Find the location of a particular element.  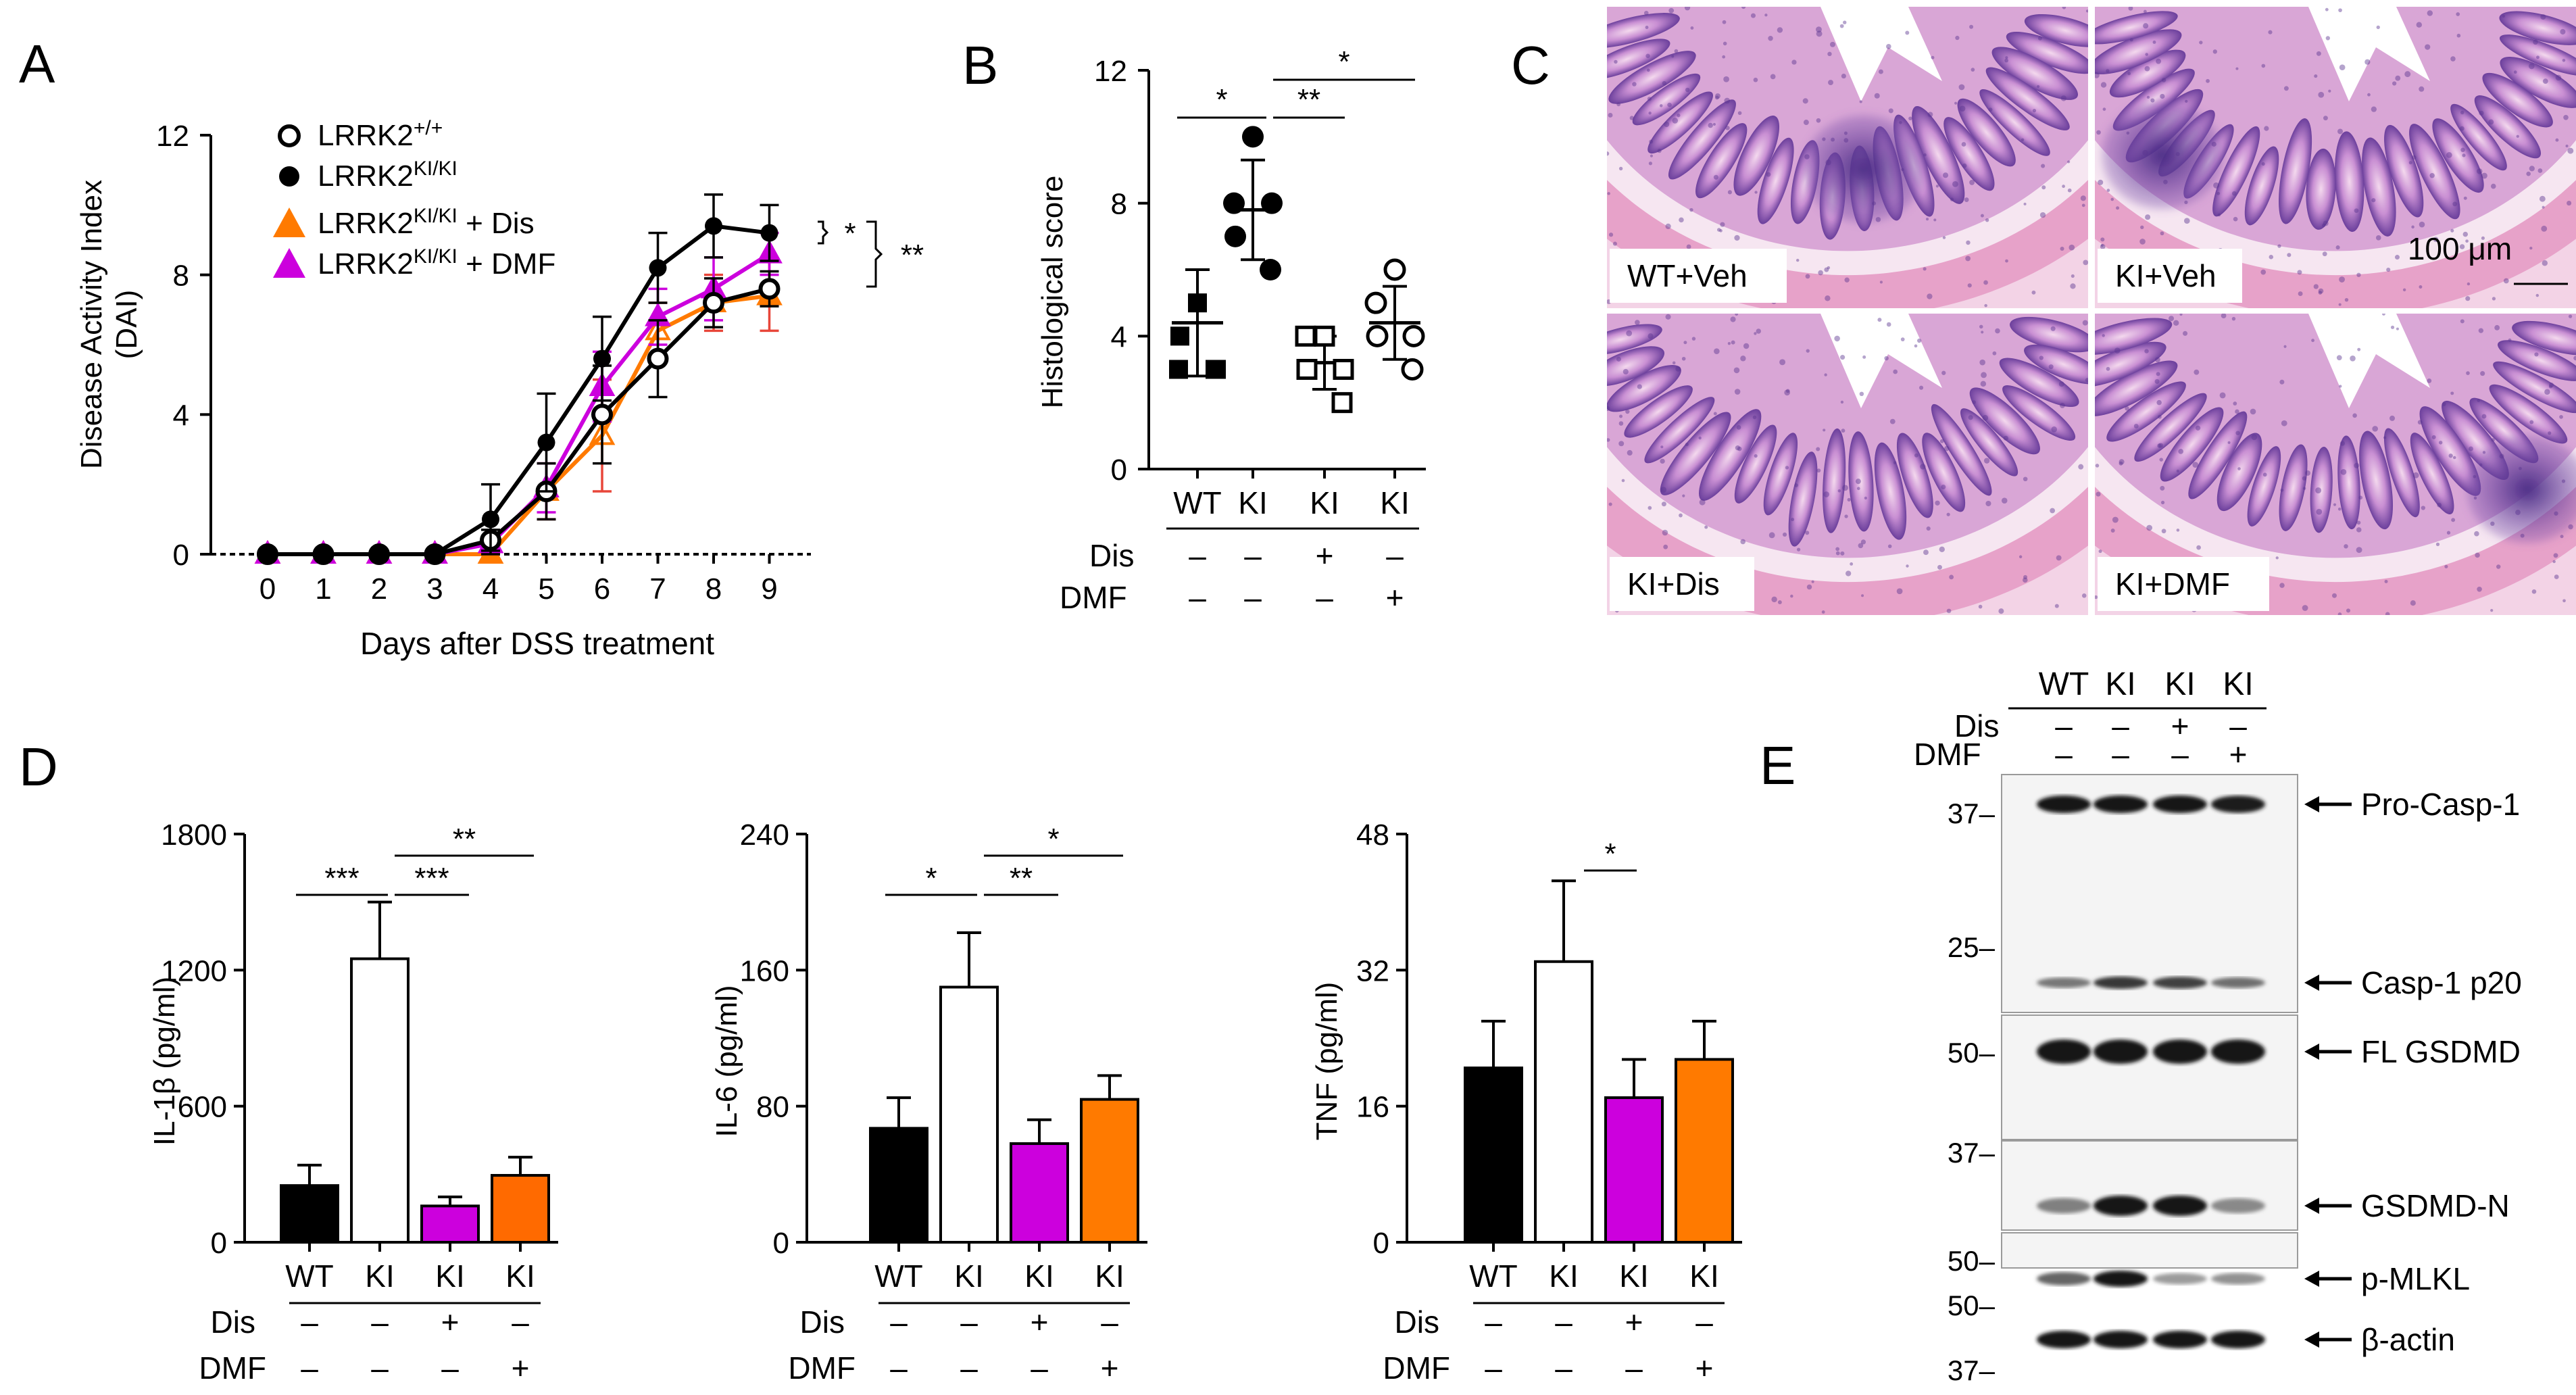

dmf-mark-chartD2: – is located at coordinates (969, 1368).